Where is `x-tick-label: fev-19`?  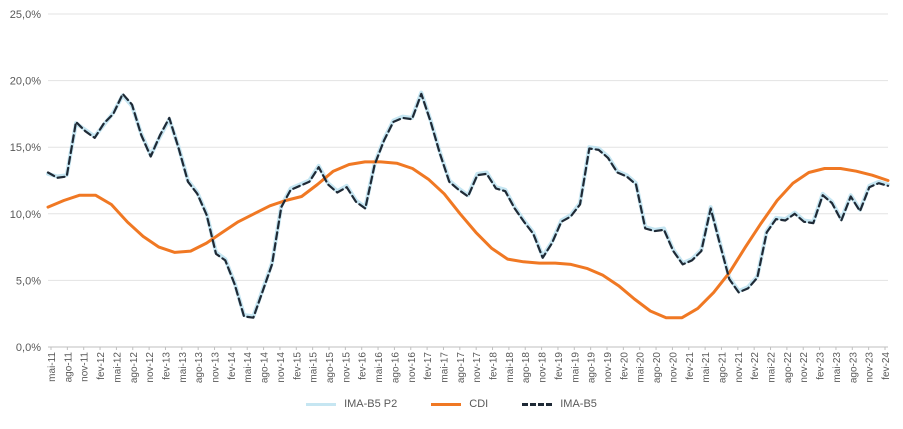
x-tick-label: fev-19 is located at coordinates (559, 366).